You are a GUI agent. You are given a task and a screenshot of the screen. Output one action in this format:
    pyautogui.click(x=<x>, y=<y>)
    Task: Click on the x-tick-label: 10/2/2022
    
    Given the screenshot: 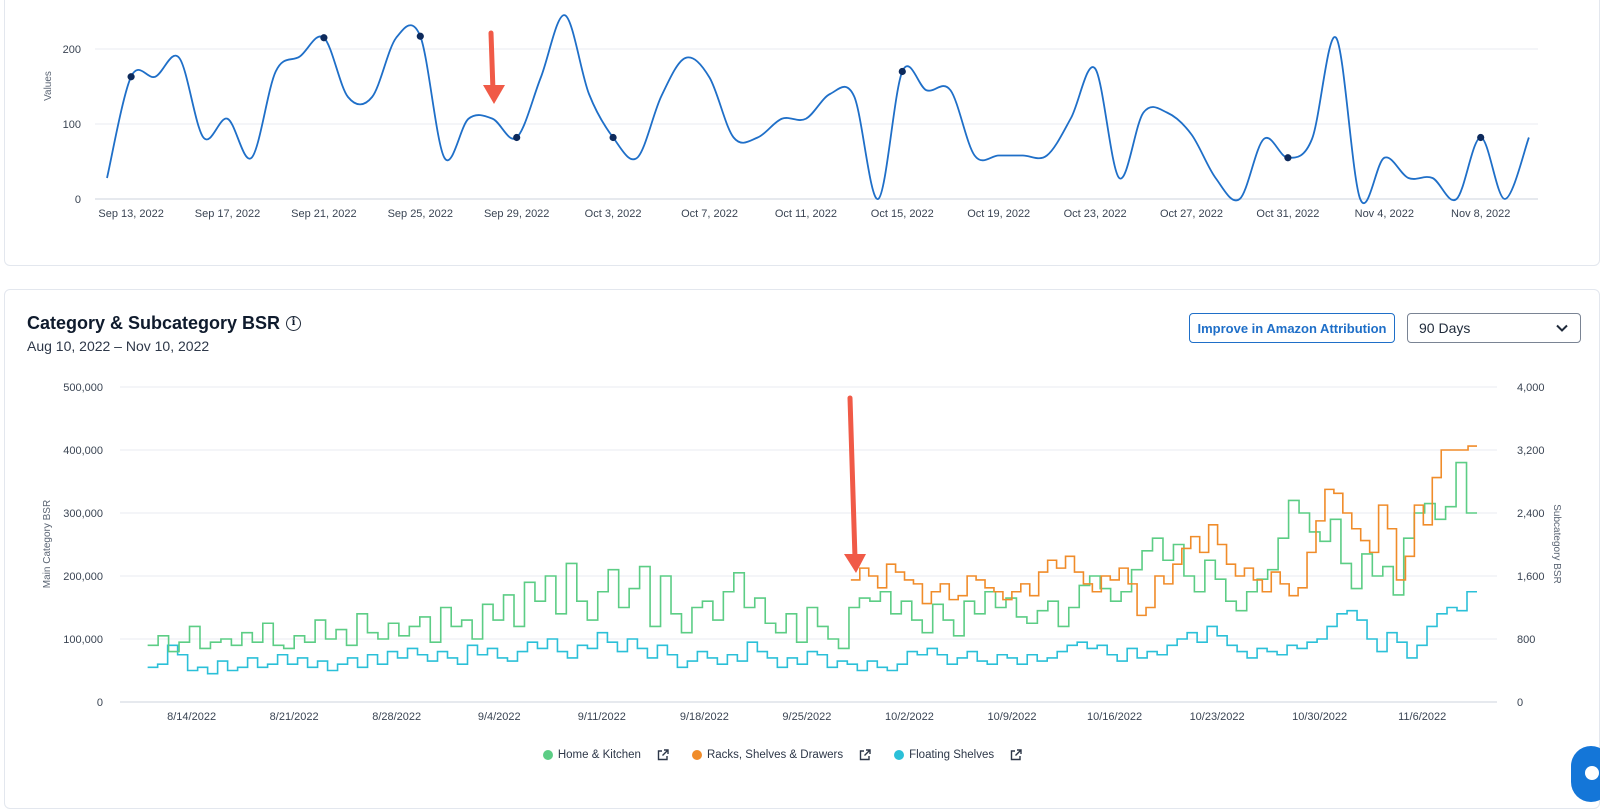 What is the action you would take?
    pyautogui.click(x=909, y=717)
    